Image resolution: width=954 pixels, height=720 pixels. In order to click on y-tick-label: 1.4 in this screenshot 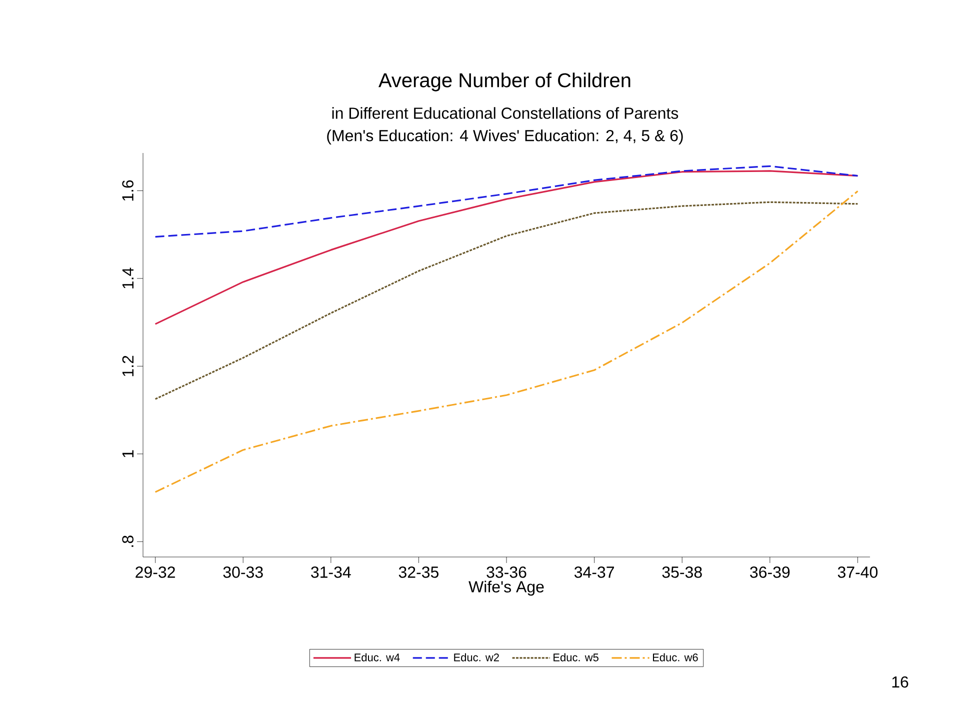, I will do `click(128, 278)`.